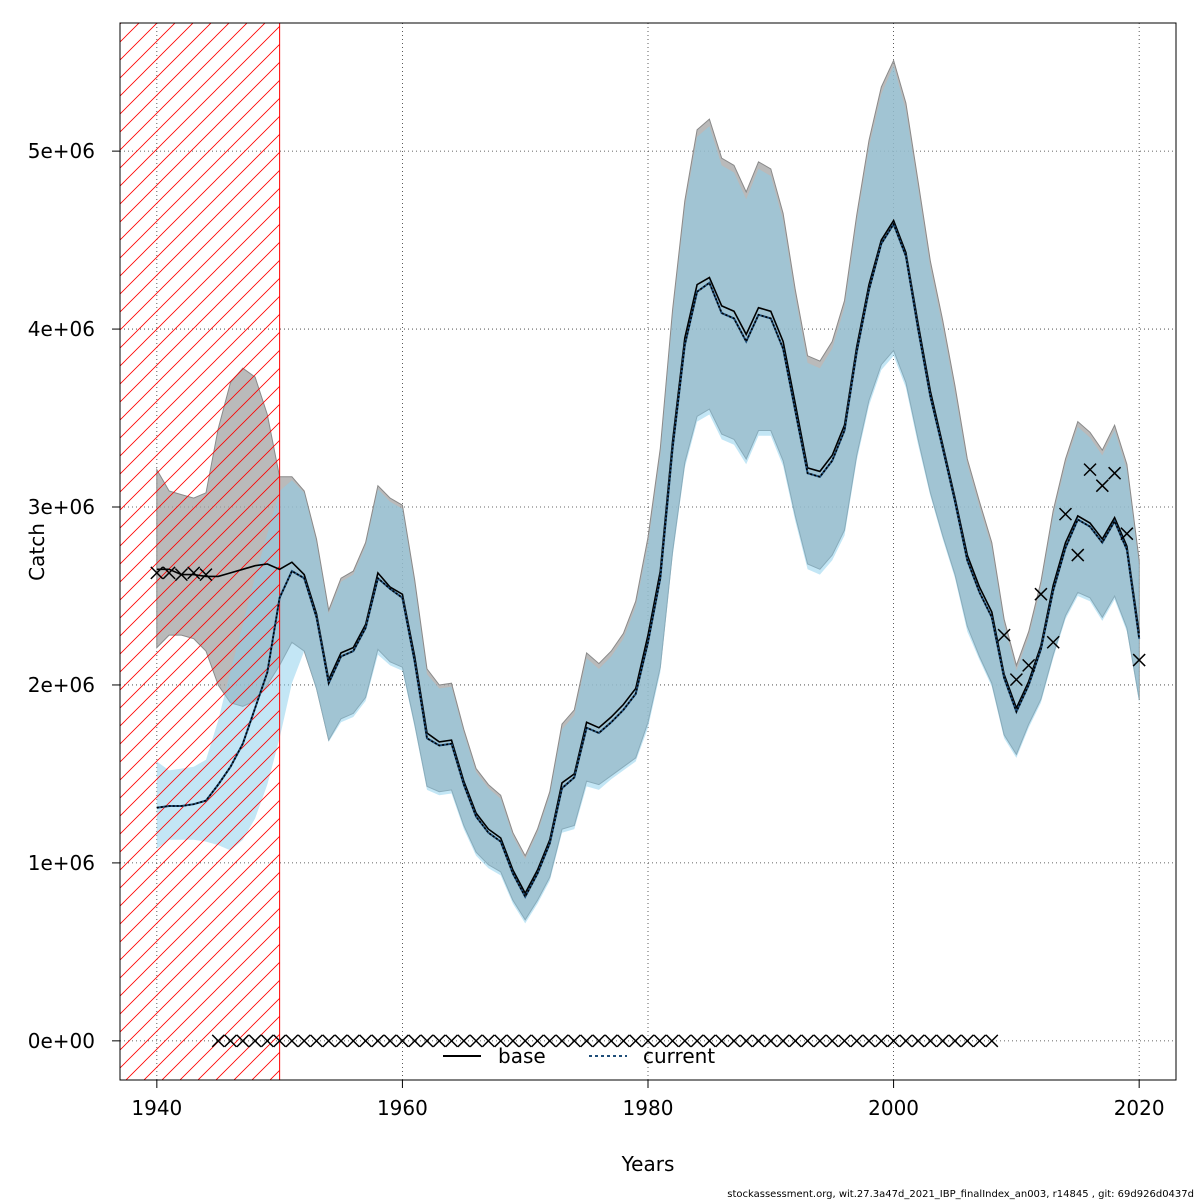  Describe the element at coordinates (893, 1108) in the screenshot. I see `x-tick-label: 2000` at that location.